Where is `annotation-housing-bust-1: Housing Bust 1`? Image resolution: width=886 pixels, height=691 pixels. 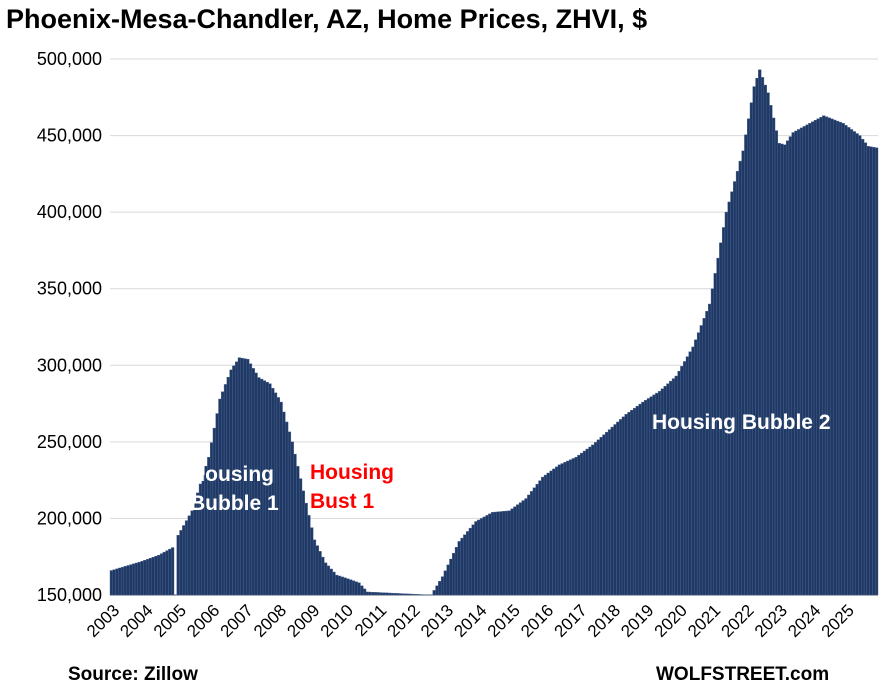
annotation-housing-bust-1: Housing Bust 1 is located at coordinates (352, 487).